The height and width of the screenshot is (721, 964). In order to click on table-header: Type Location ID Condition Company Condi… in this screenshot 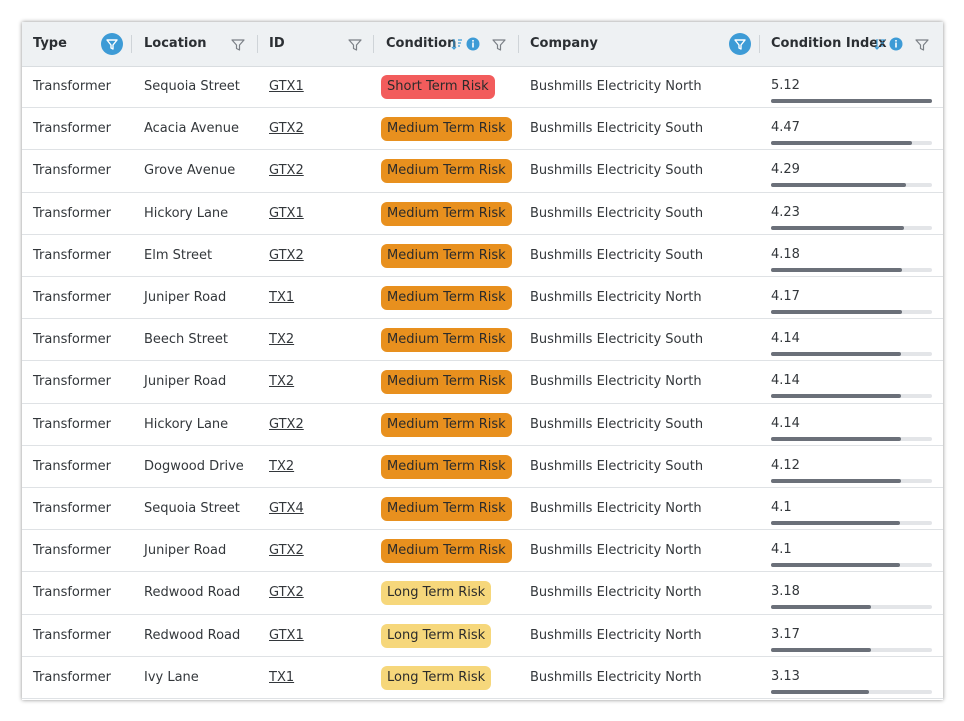, I will do `click(482, 44)`.